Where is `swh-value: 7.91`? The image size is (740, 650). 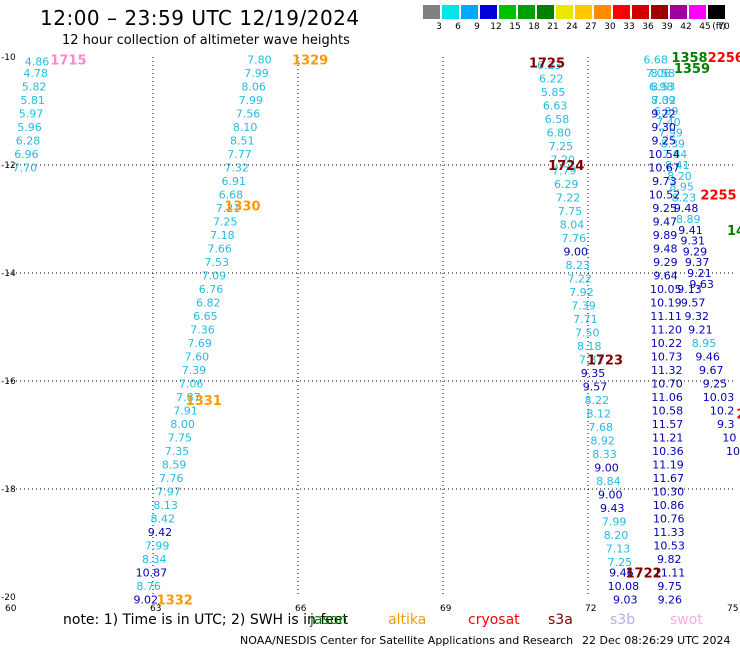 swh-value: 7.91 is located at coordinates (185, 411).